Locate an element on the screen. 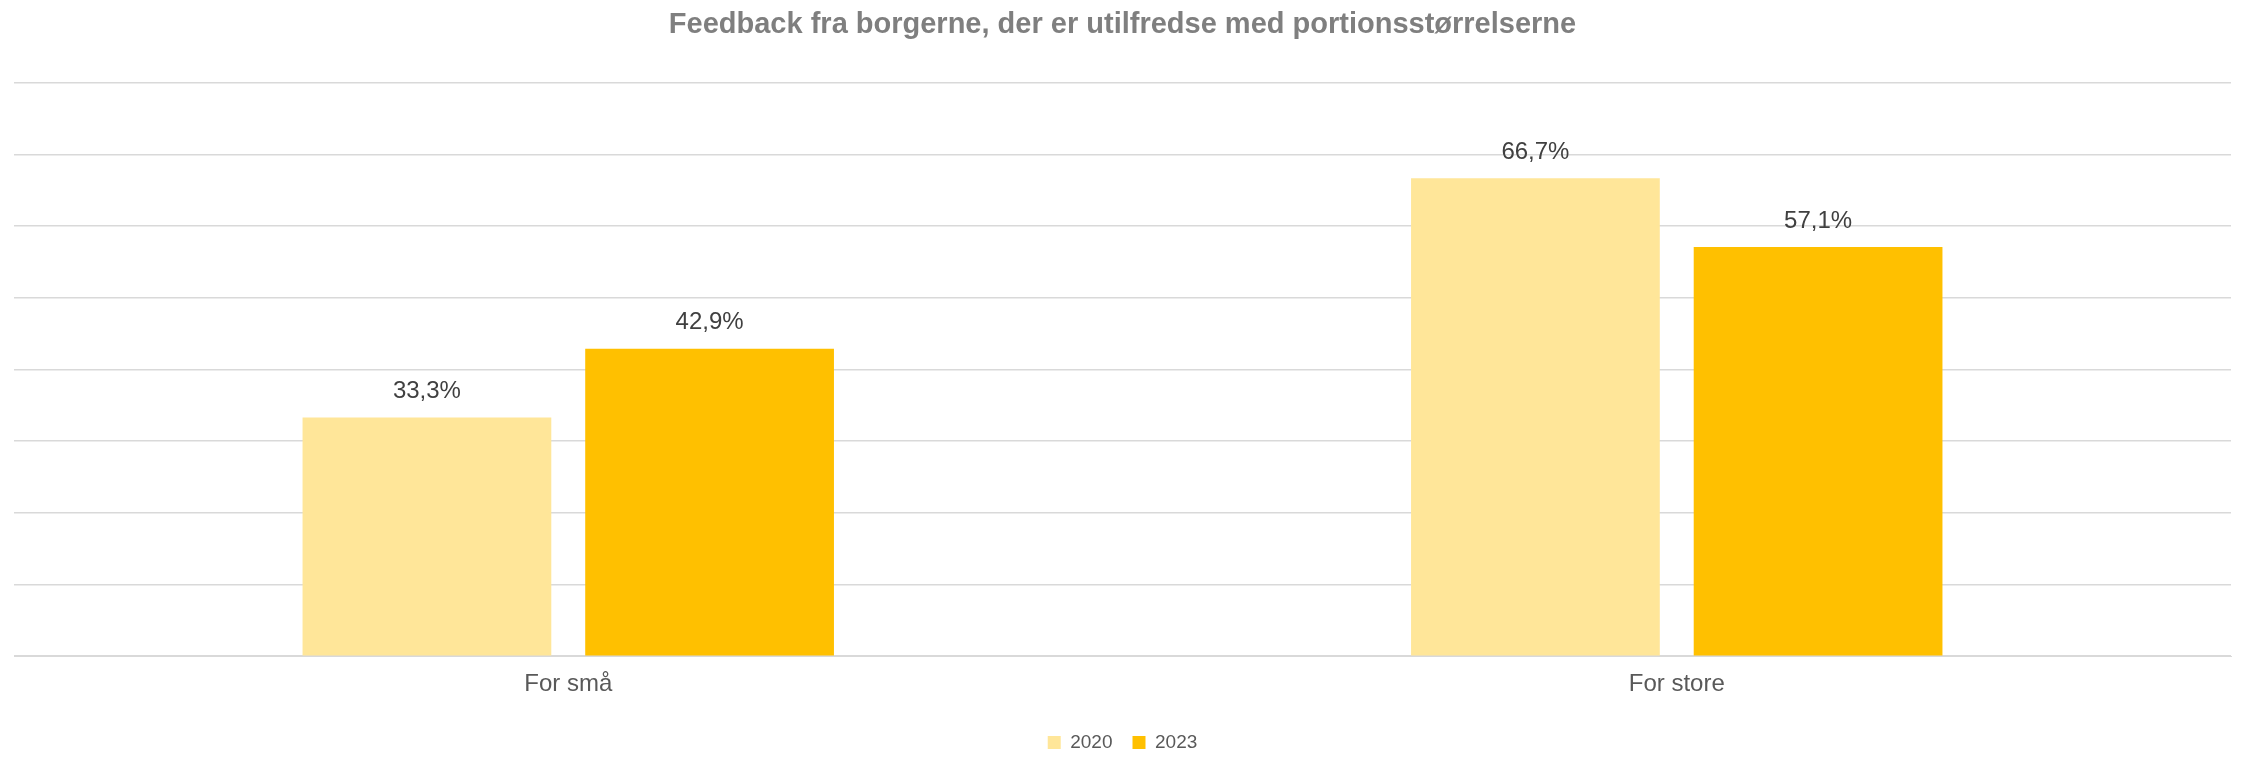  data-label: 42,9% is located at coordinates (709, 321).